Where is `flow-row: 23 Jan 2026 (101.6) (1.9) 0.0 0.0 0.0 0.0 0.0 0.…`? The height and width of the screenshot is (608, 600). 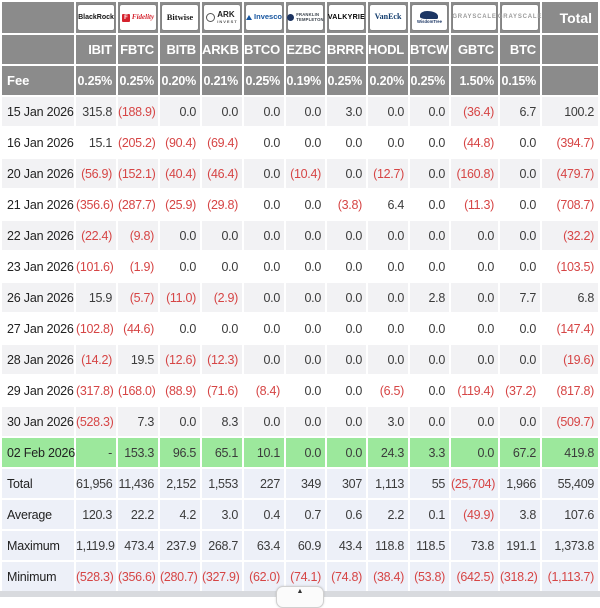
flow-row: 23 Jan 2026 (101.6) (1.9) 0.0 0.0 0.0 0.0 0.0 0.… is located at coordinates (300, 266).